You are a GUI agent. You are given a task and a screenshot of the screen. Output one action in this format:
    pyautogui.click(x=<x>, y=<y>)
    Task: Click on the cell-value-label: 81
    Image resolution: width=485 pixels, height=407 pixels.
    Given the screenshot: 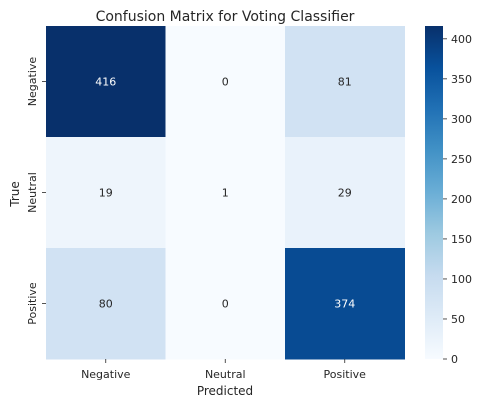 What is the action you would take?
    pyautogui.click(x=345, y=82)
    